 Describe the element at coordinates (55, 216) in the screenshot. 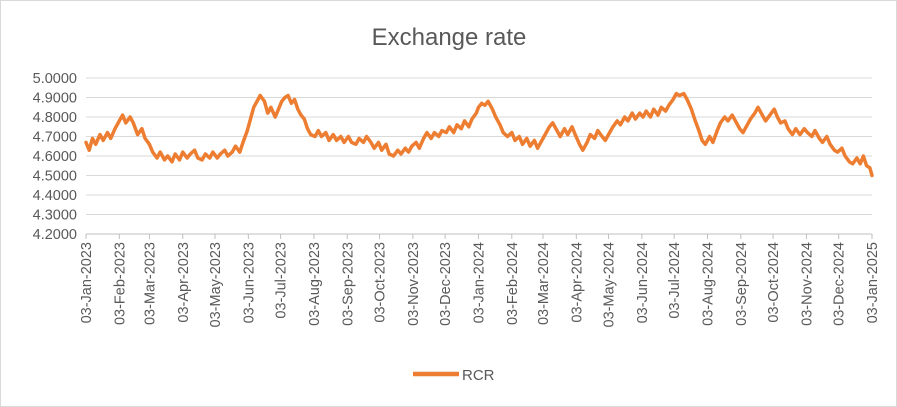

I see `y-tick-label: 4.3000` at that location.